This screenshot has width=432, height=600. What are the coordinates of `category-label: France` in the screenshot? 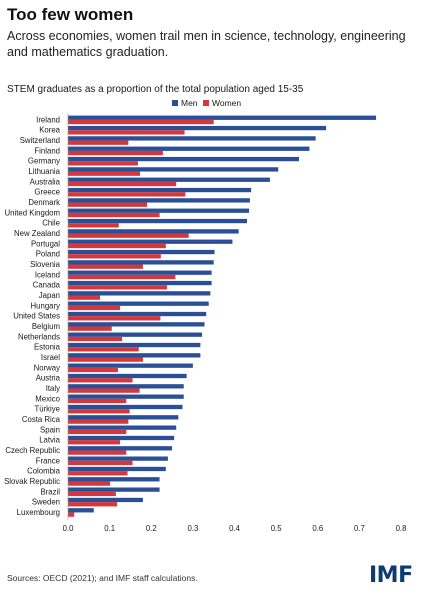 It's located at (48, 460).